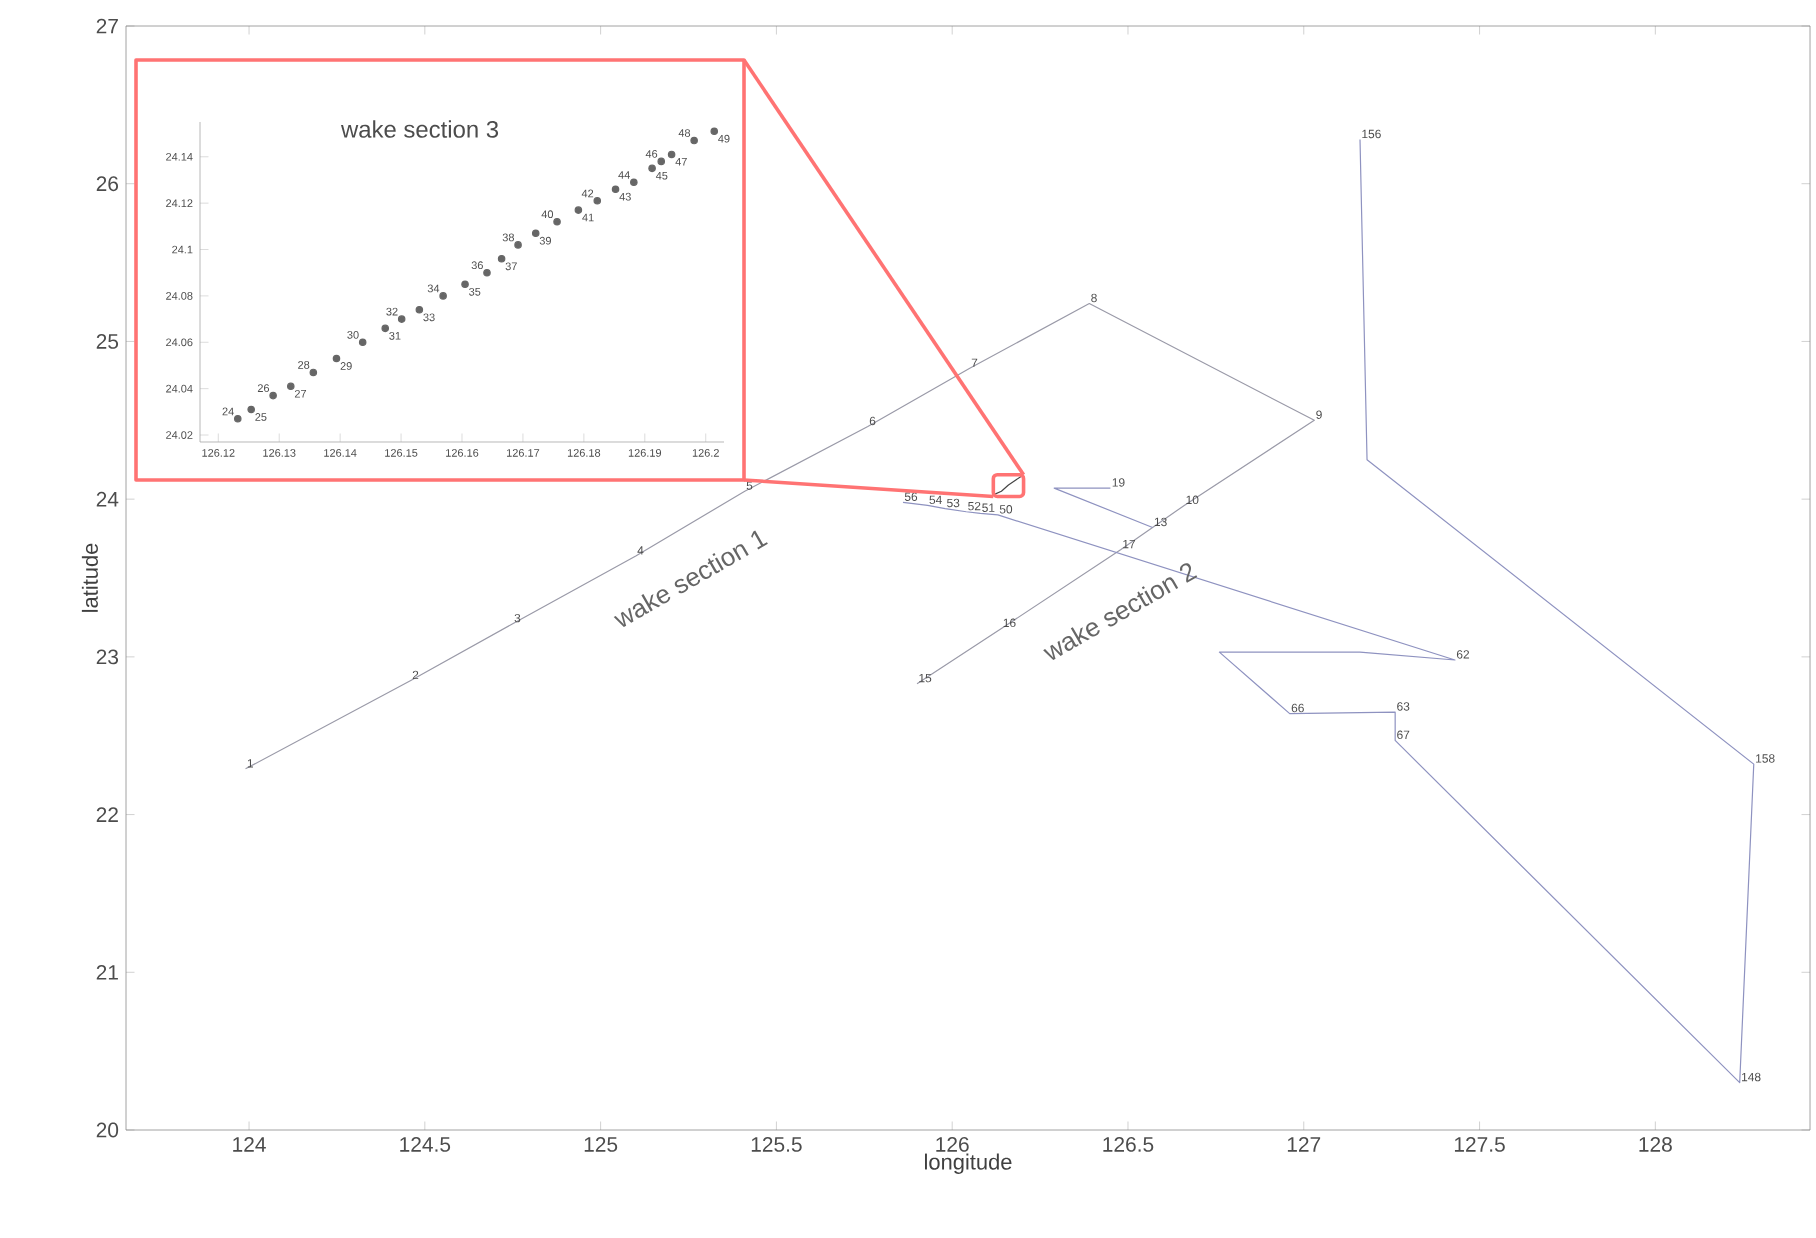 This screenshot has width=1816, height=1238. What do you see at coordinates (776, 1144) in the screenshot?
I see `x-tick-label: 125.5` at bounding box center [776, 1144].